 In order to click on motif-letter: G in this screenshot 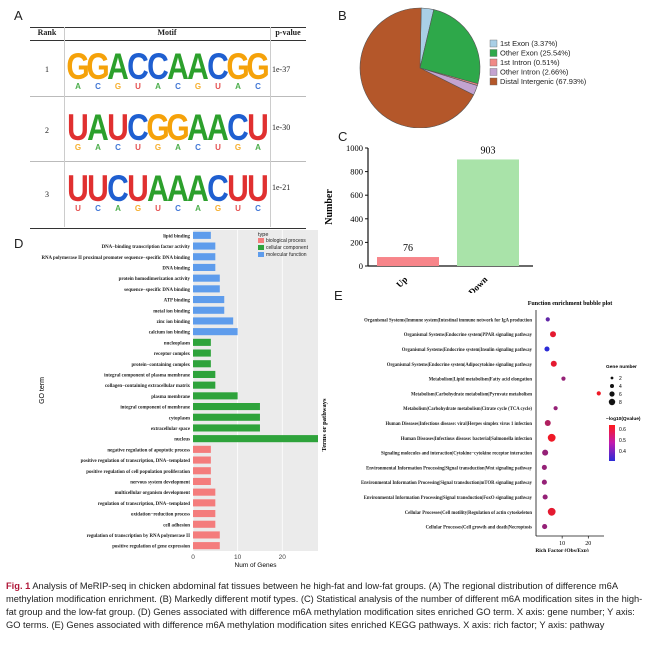, I will do `click(97, 67)`.